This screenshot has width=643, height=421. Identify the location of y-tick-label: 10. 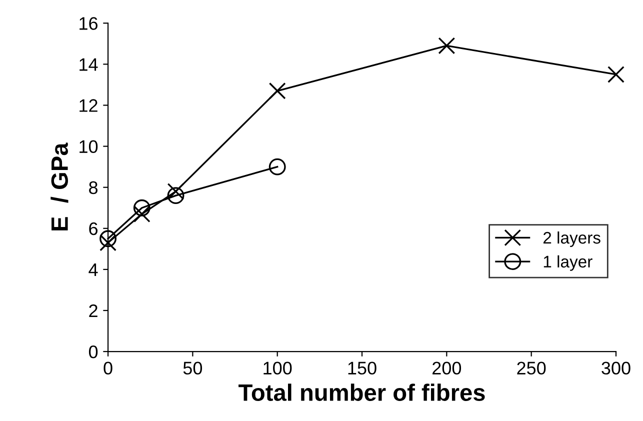
(89, 147).